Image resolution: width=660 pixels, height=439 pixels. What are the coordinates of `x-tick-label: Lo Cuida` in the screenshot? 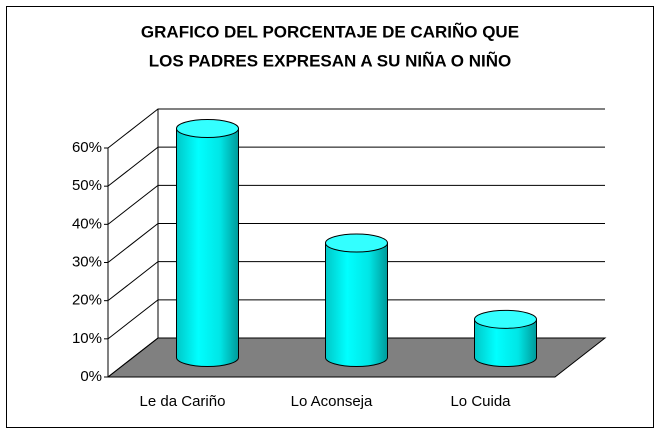 It's located at (480, 401).